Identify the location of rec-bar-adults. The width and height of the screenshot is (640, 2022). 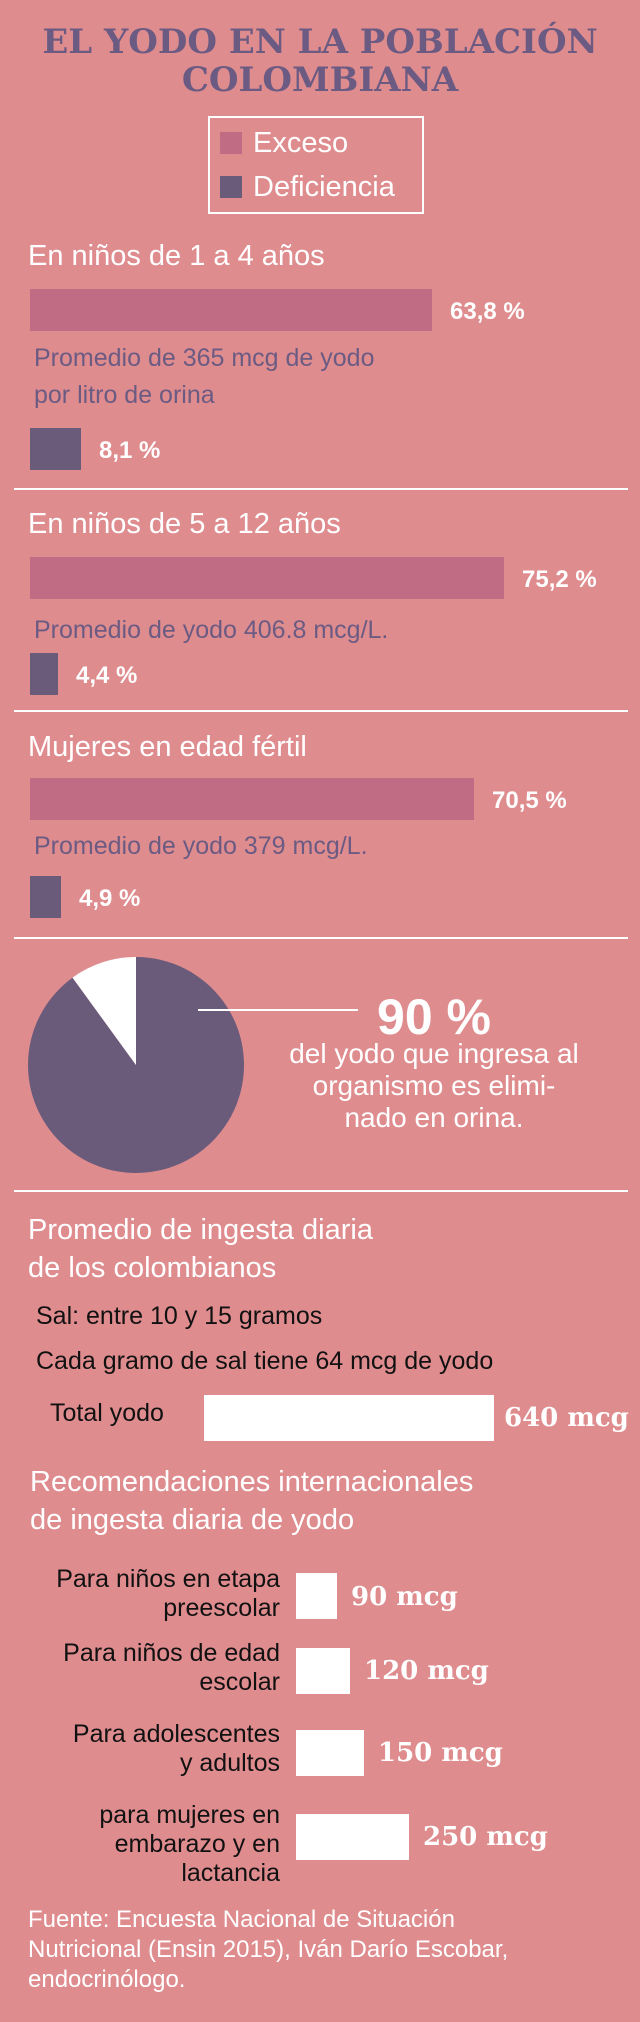
(330, 1753).